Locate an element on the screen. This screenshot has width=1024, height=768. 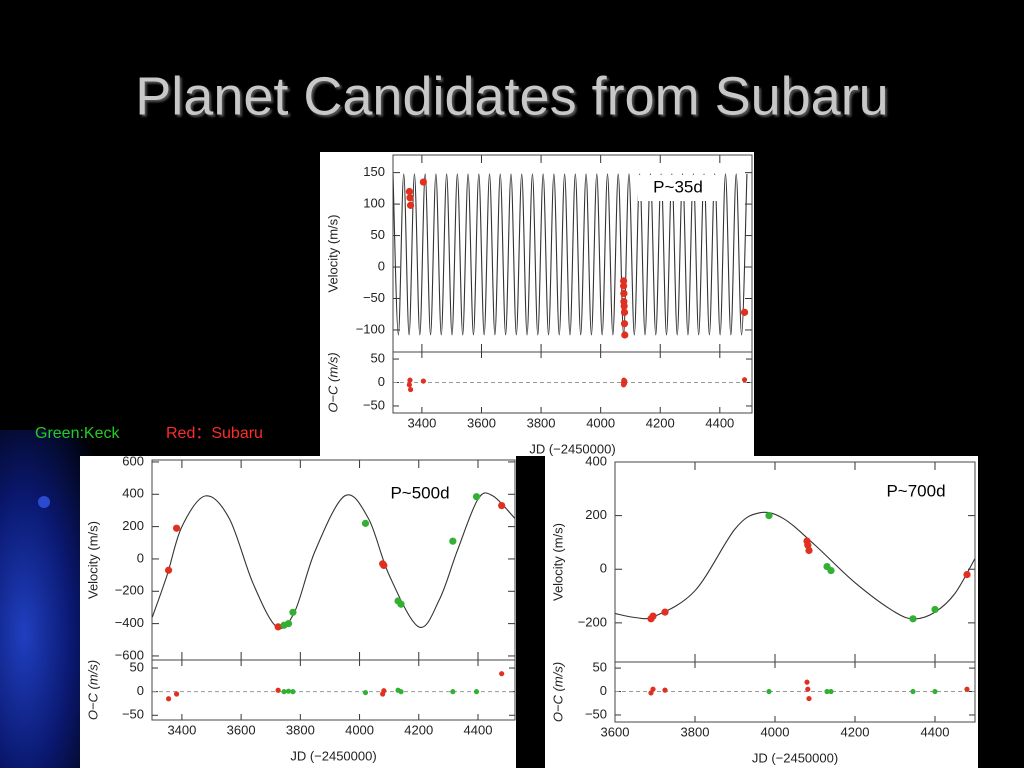
y-tick-label: 400 is located at coordinates (596, 460).